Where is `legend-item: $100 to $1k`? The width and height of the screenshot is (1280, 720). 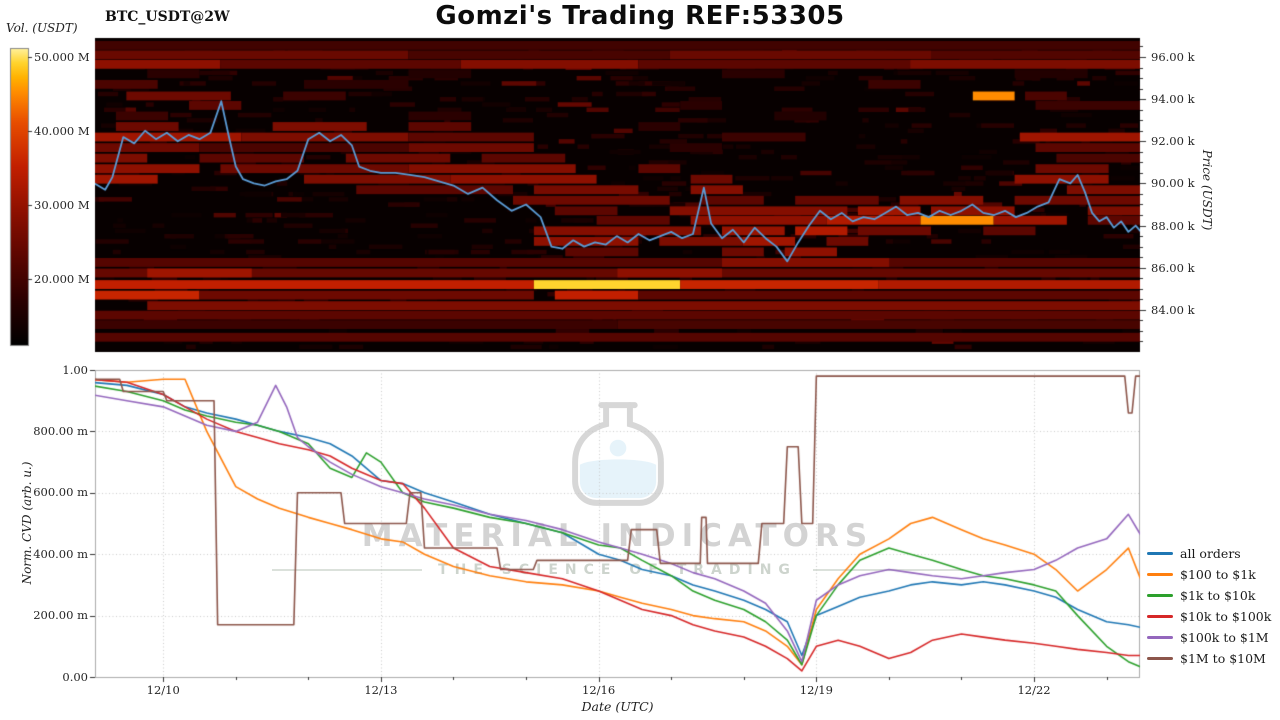
legend-item: $100 to $1k is located at coordinates (1209, 574).